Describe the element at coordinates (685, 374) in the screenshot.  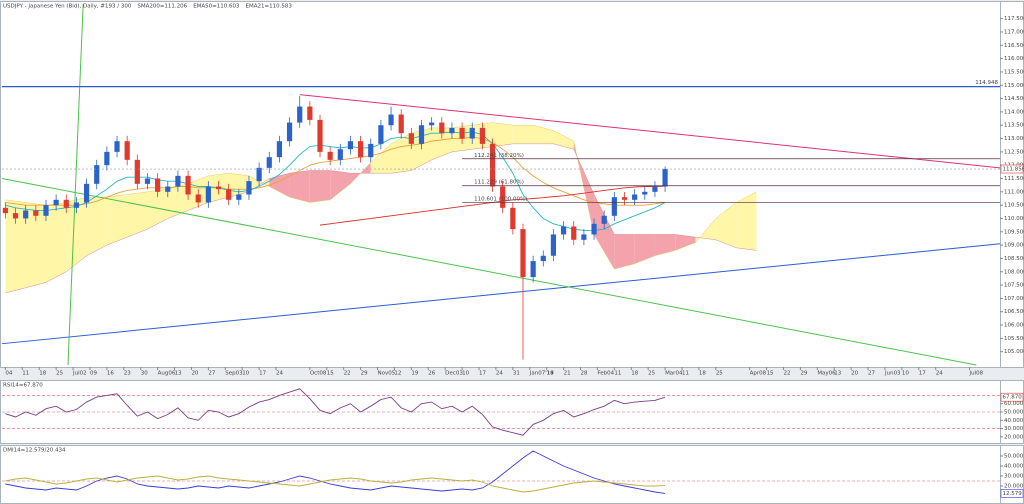
I see `x-tick-label: 11` at that location.